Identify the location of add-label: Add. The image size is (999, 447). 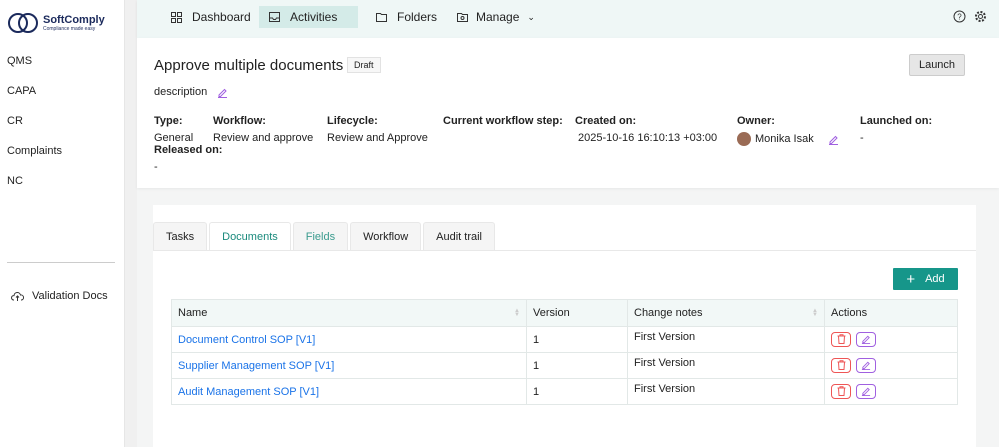
(935, 279).